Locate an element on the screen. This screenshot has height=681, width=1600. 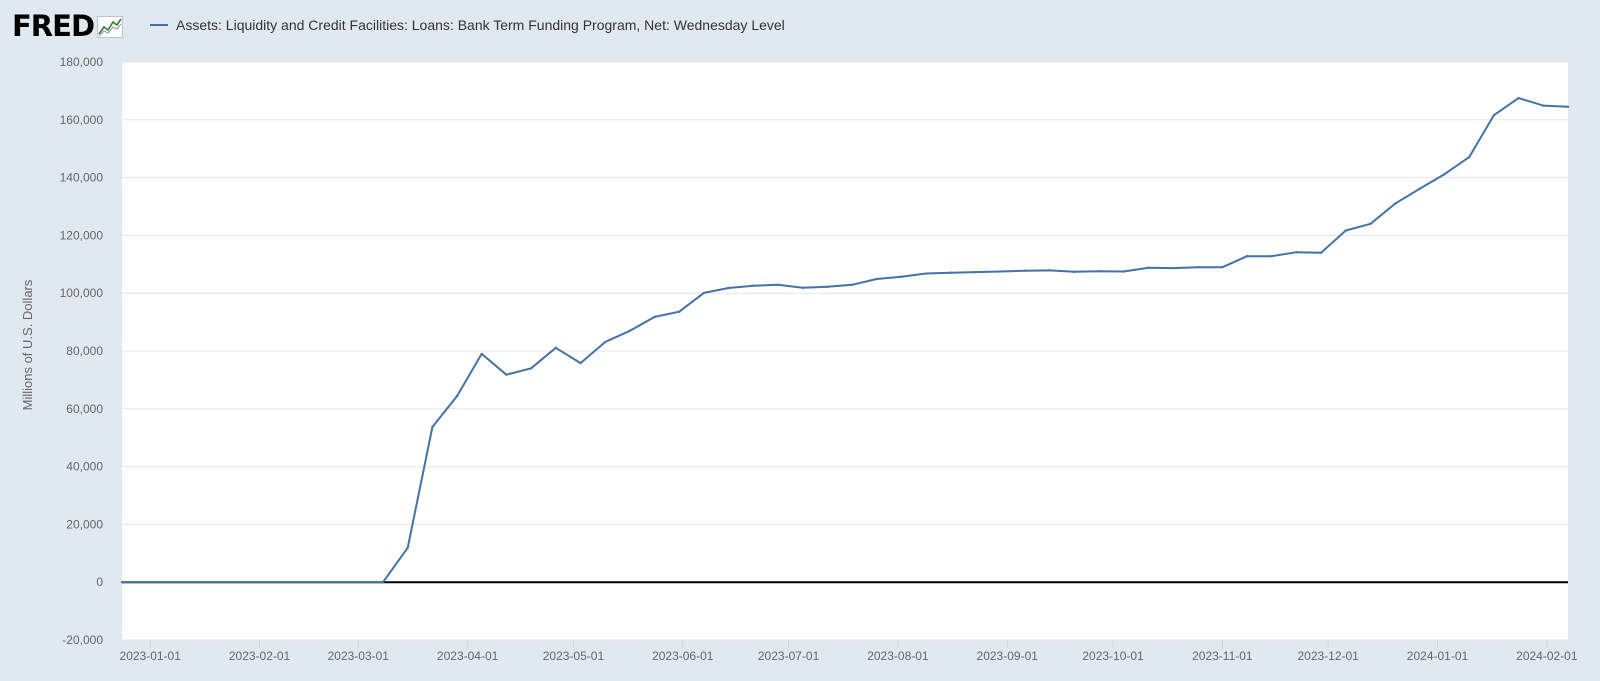
y-tick-label: 160,000 is located at coordinates (82, 120).